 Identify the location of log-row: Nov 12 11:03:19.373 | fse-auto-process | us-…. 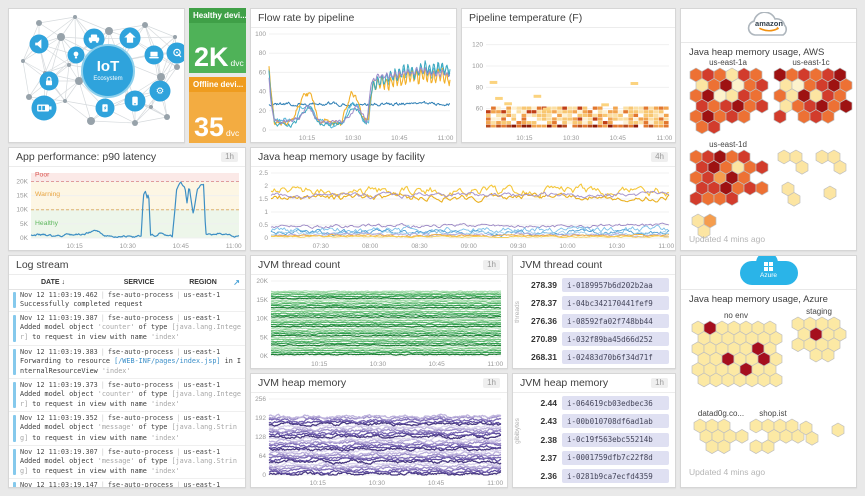
(127, 396).